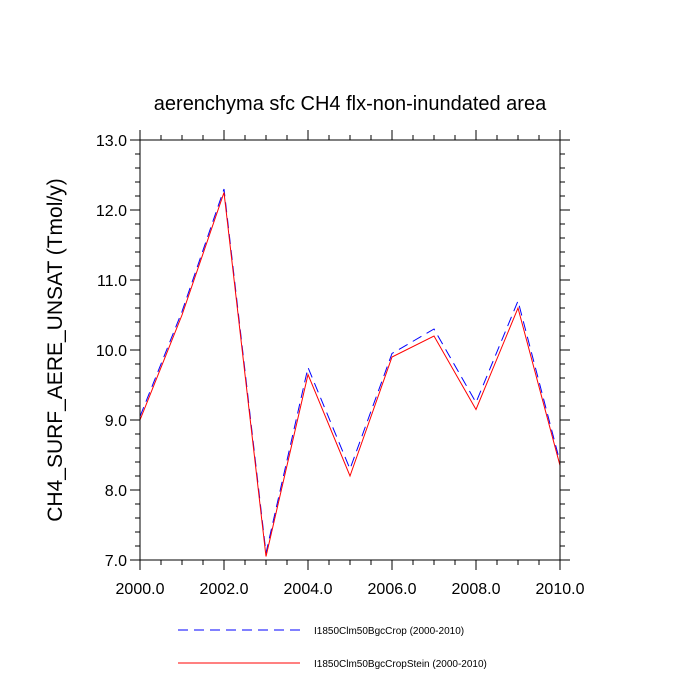 The height and width of the screenshot is (700, 700). Describe the element at coordinates (111, 141) in the screenshot. I see `y-tick-label: 13.0` at that location.